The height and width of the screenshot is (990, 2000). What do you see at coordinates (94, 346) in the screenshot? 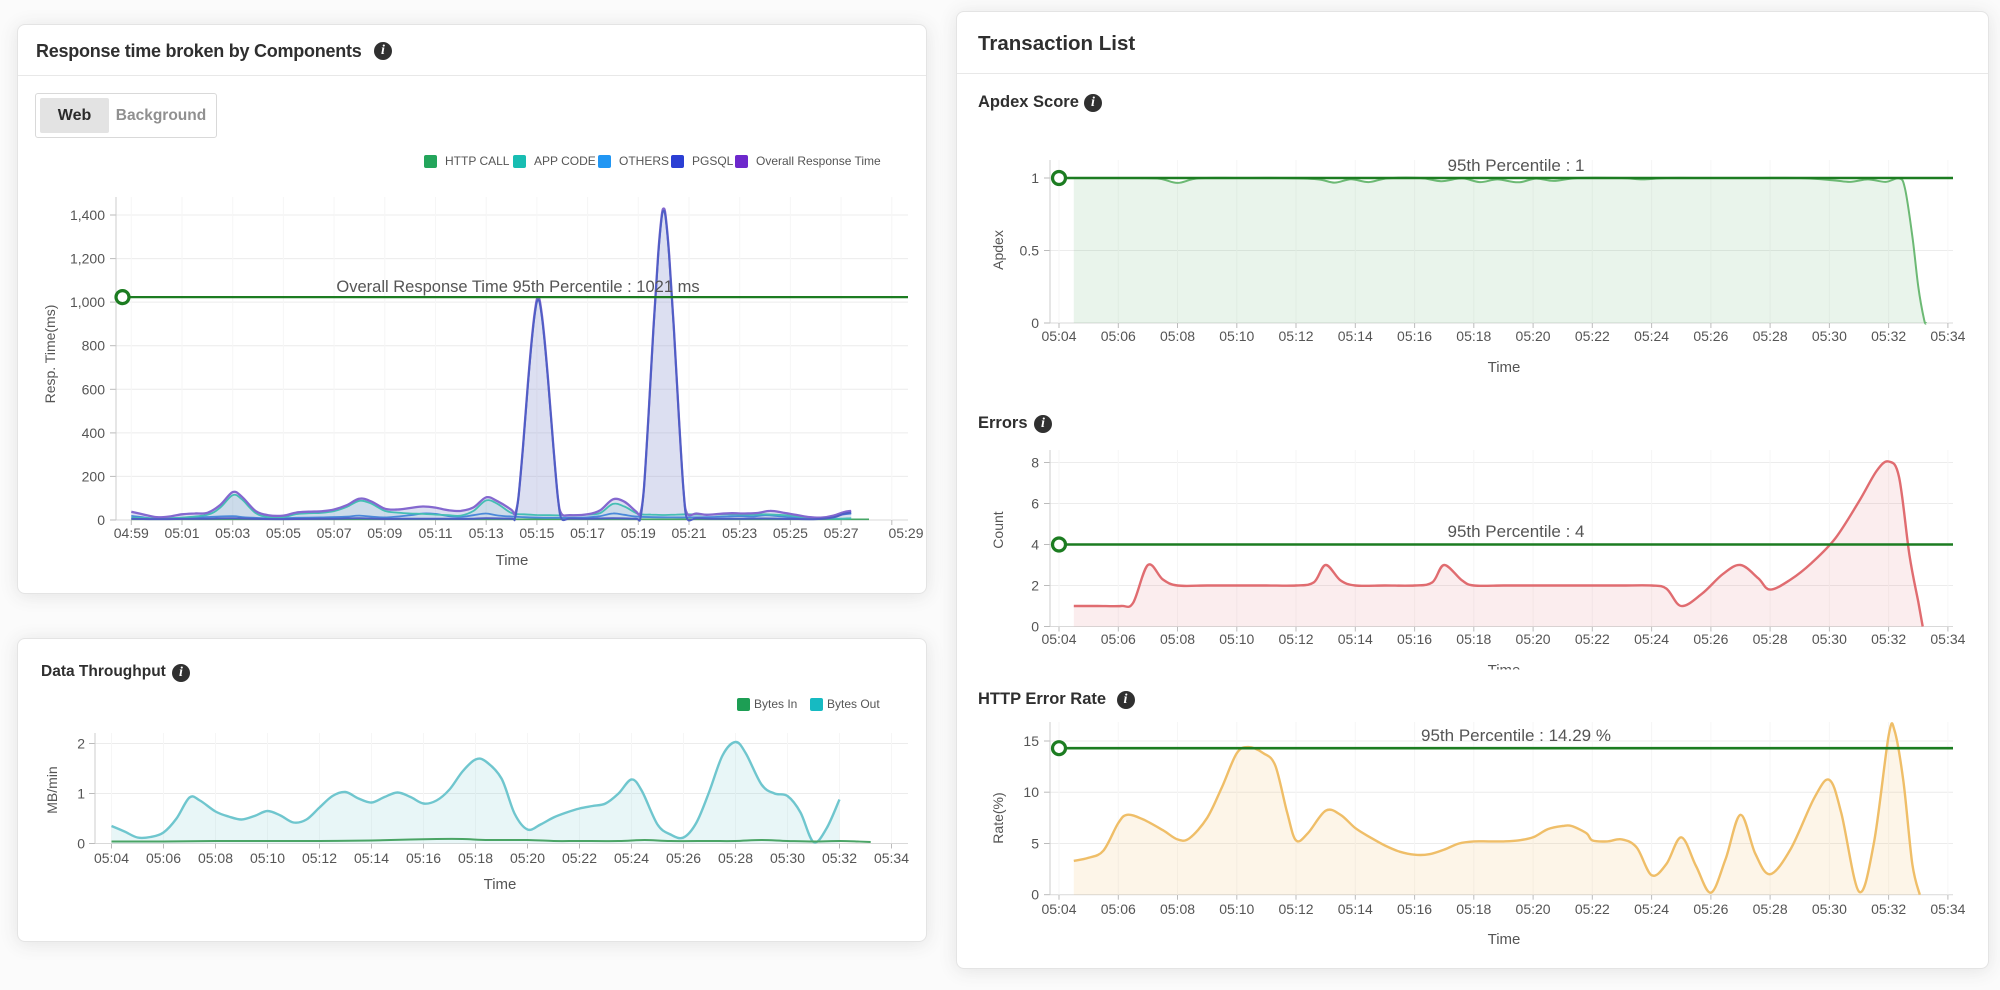
I see `svg-text: 800` at bounding box center [94, 346].